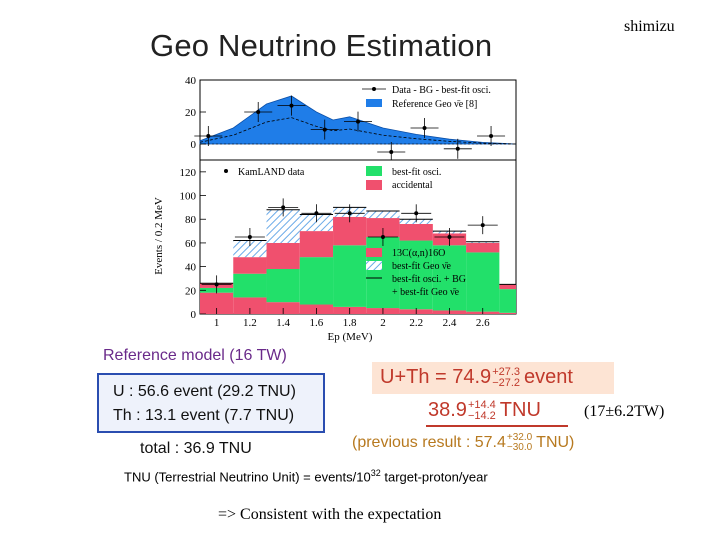 This screenshot has width=720, height=540. I want to click on tnu-error-up: +14.4, so click(481, 404).